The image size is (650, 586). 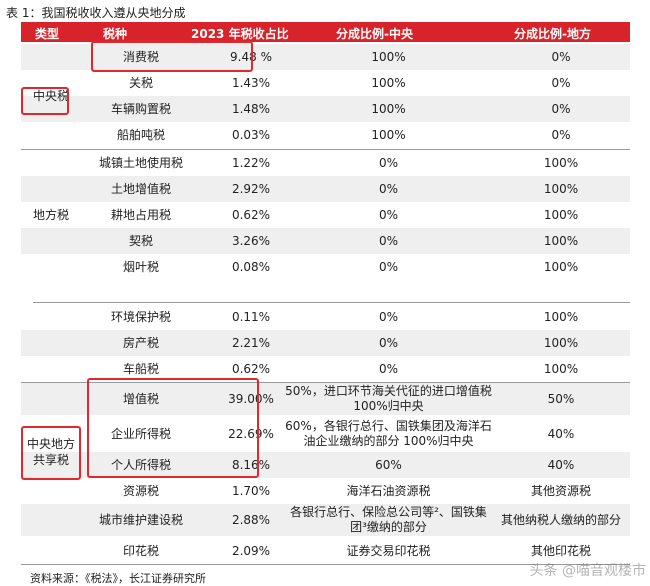 What do you see at coordinates (50, 96) in the screenshot?
I see `category-label: 中央税` at bounding box center [50, 96].